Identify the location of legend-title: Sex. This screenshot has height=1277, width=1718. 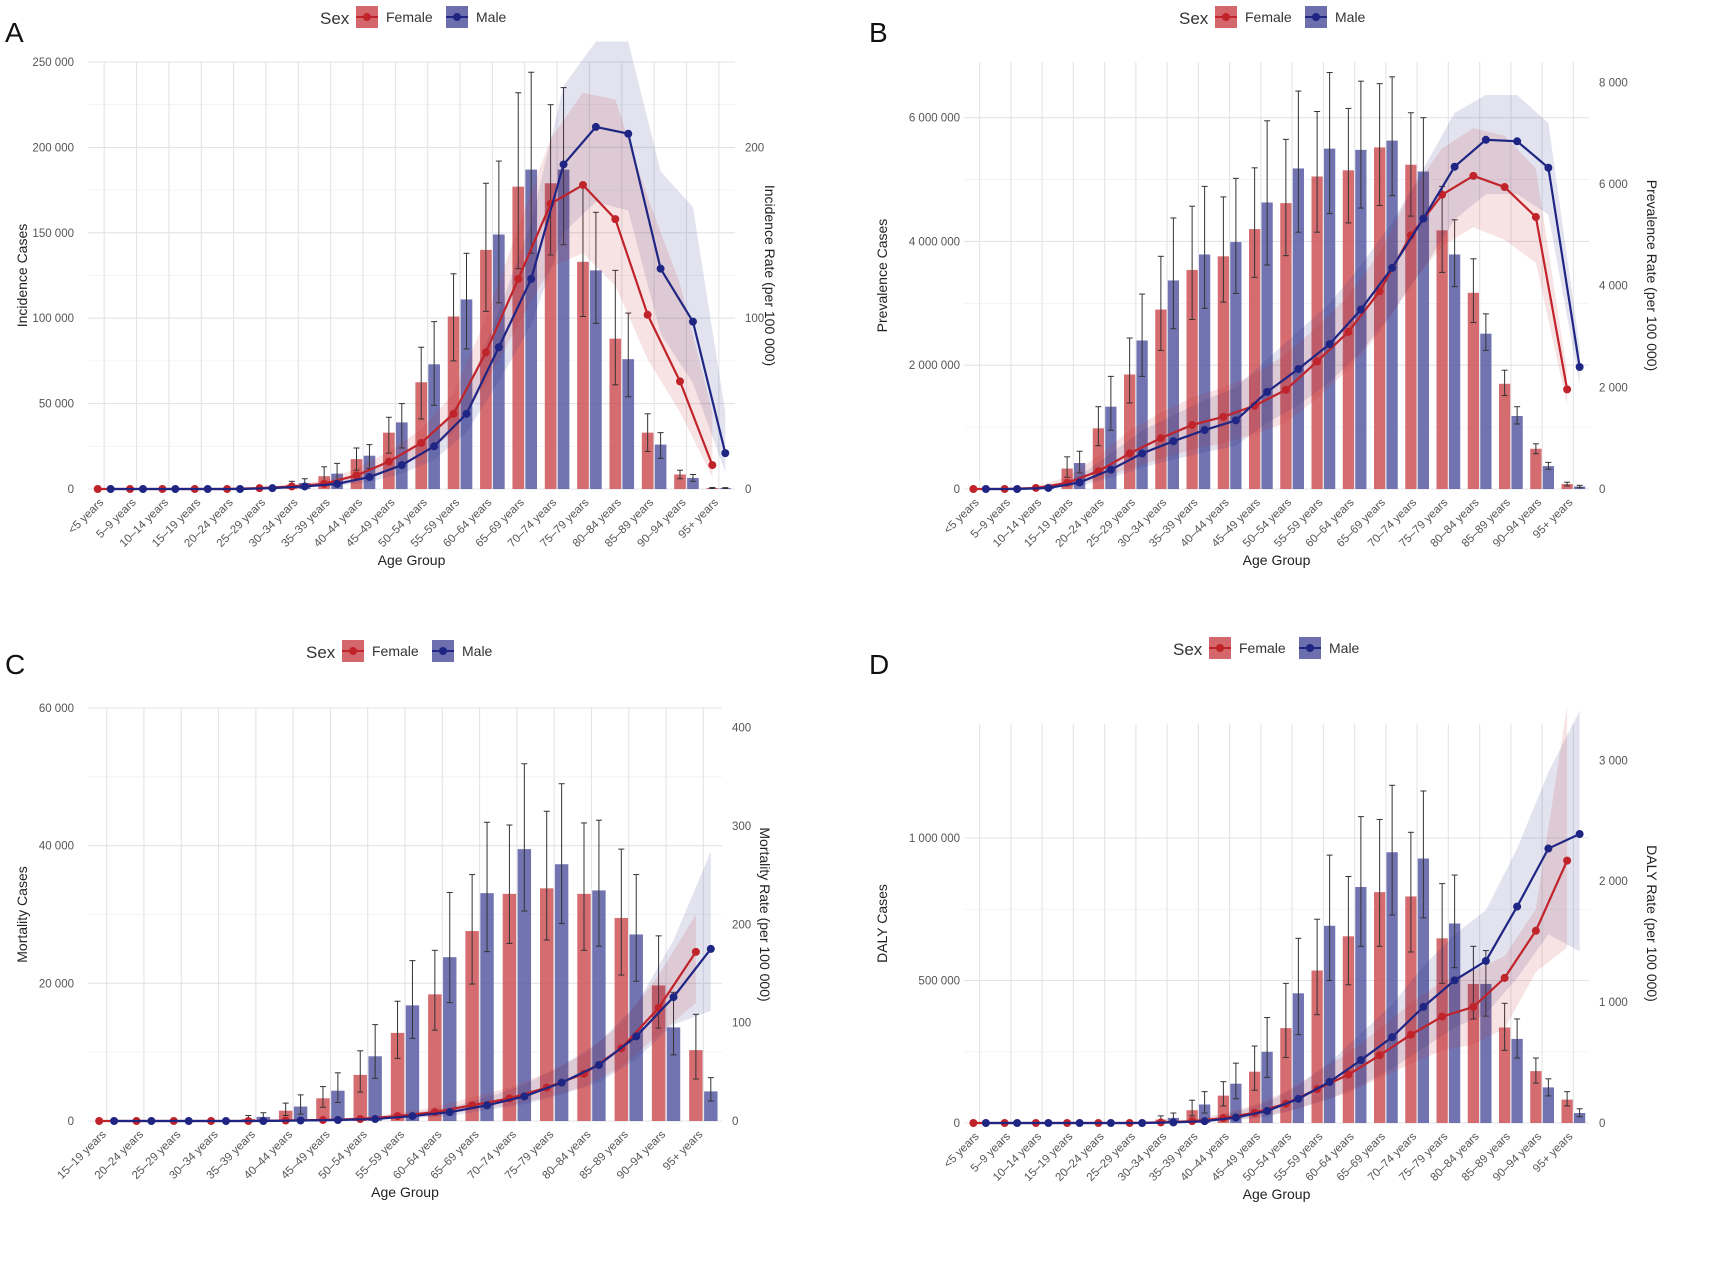
(321, 652).